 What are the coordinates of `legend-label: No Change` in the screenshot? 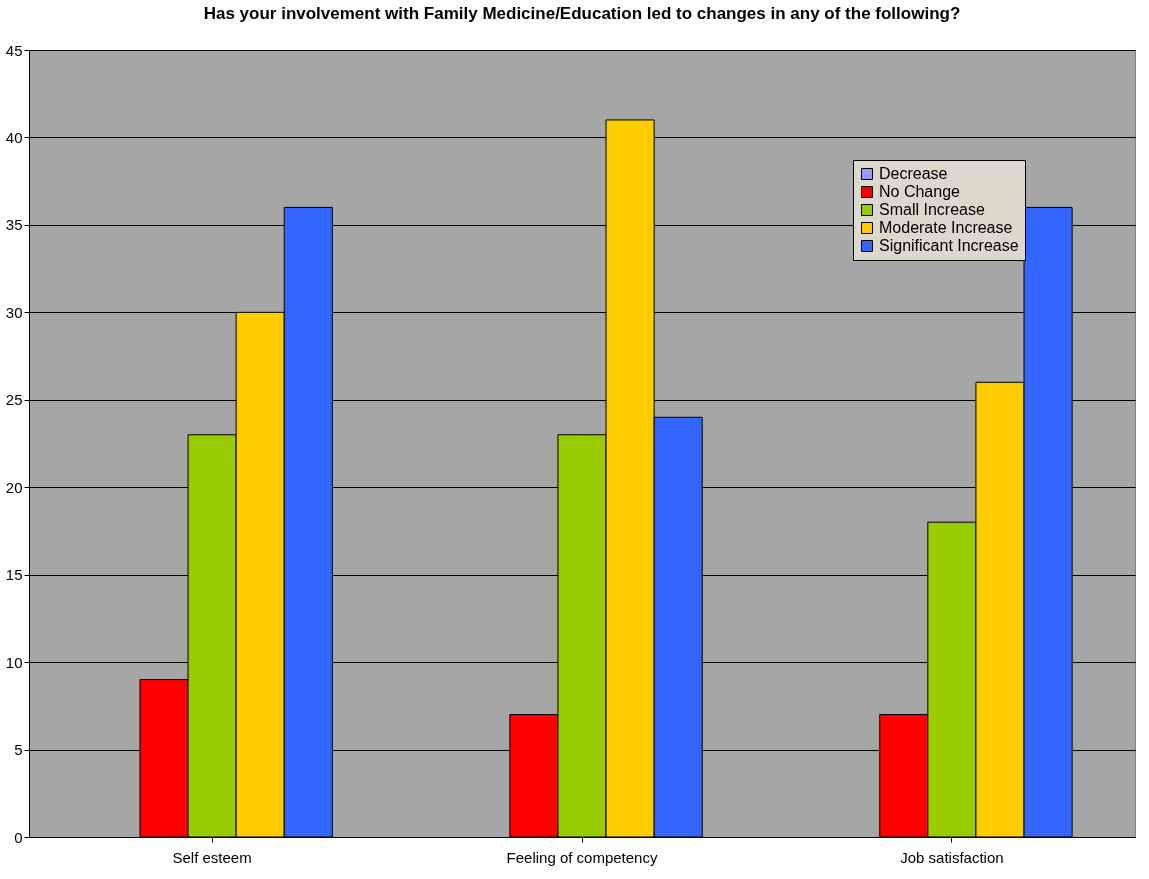 It's located at (920, 191).